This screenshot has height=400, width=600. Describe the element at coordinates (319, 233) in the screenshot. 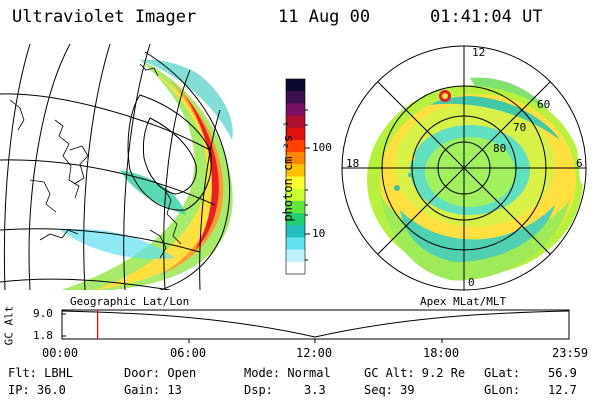

I see `colorbar-tick-10: 10` at that location.